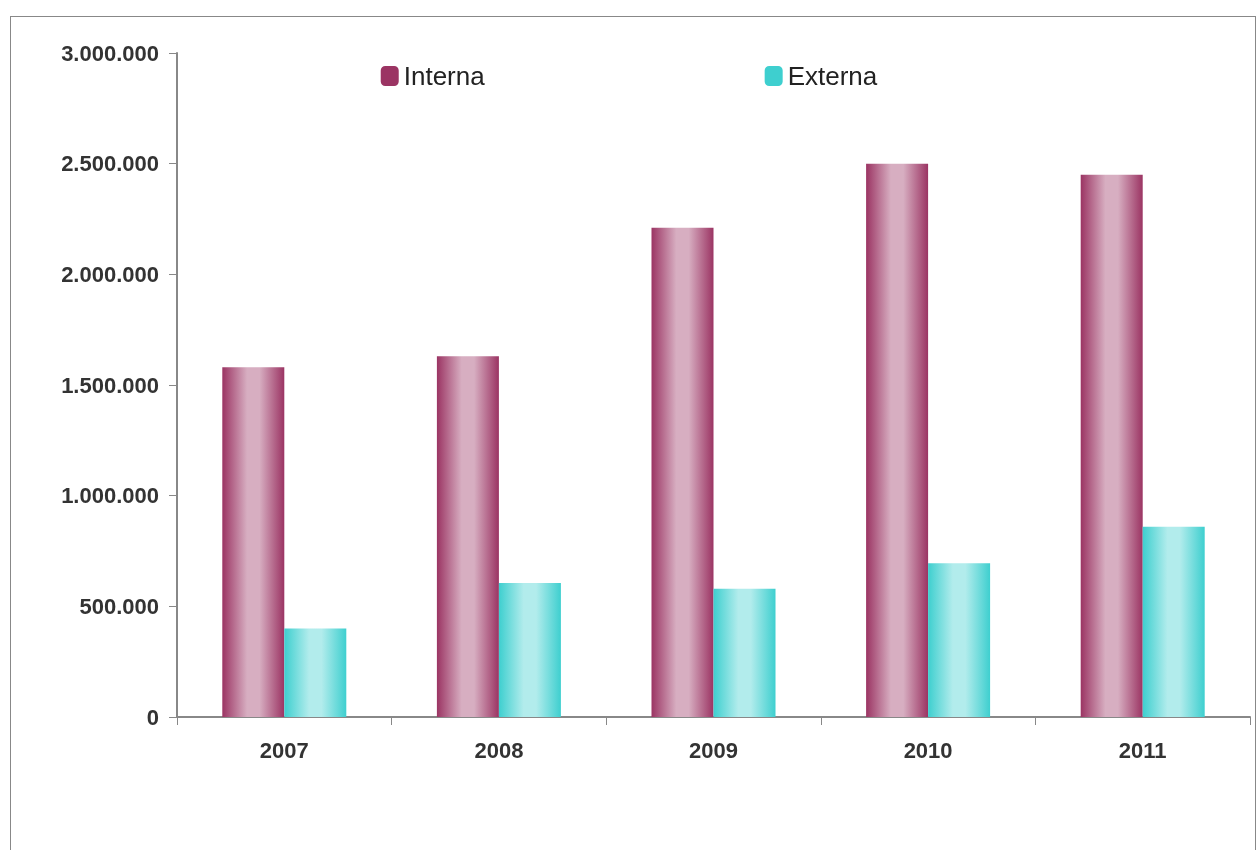 The width and height of the screenshot is (1258, 850). What do you see at coordinates (110, 496) in the screenshot?
I see `y-tick-label: 1.000.000` at bounding box center [110, 496].